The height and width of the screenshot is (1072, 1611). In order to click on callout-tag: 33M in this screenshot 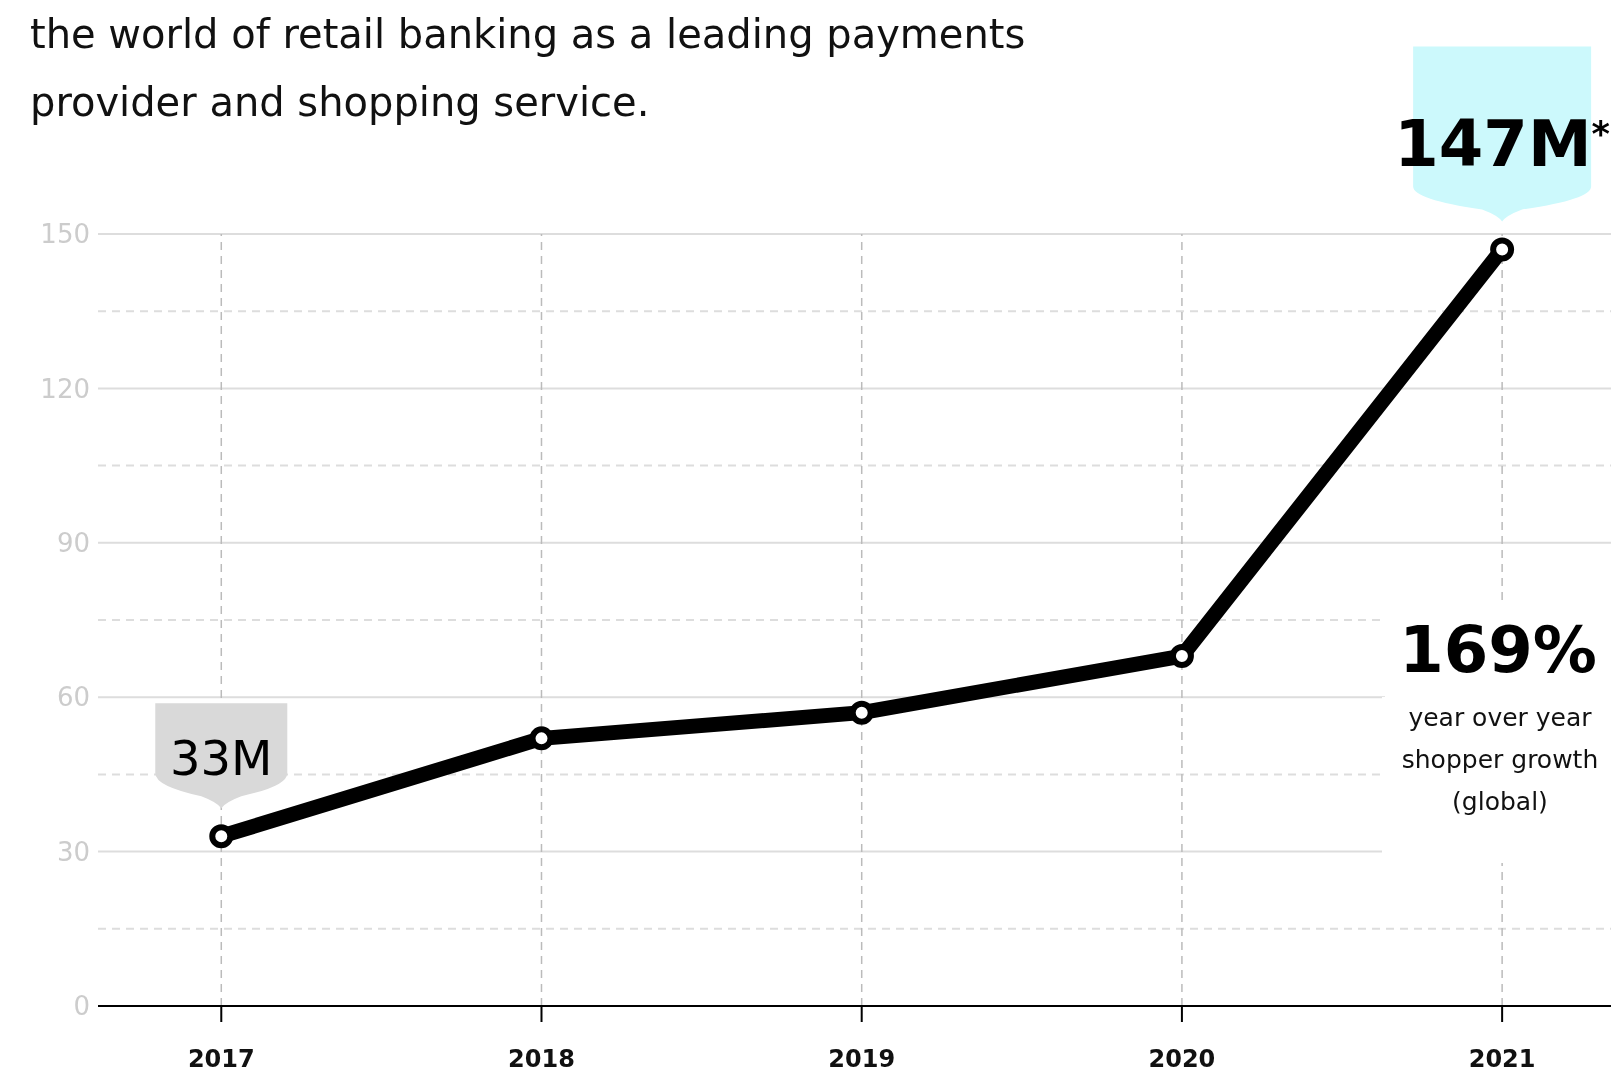, I will do `click(221, 756)`.